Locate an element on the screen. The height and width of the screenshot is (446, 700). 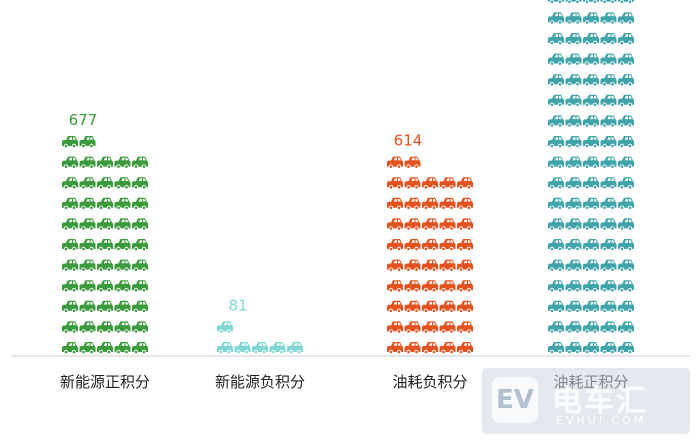
watermark-brand-en: EVHUI.COM is located at coordinates (601, 420).